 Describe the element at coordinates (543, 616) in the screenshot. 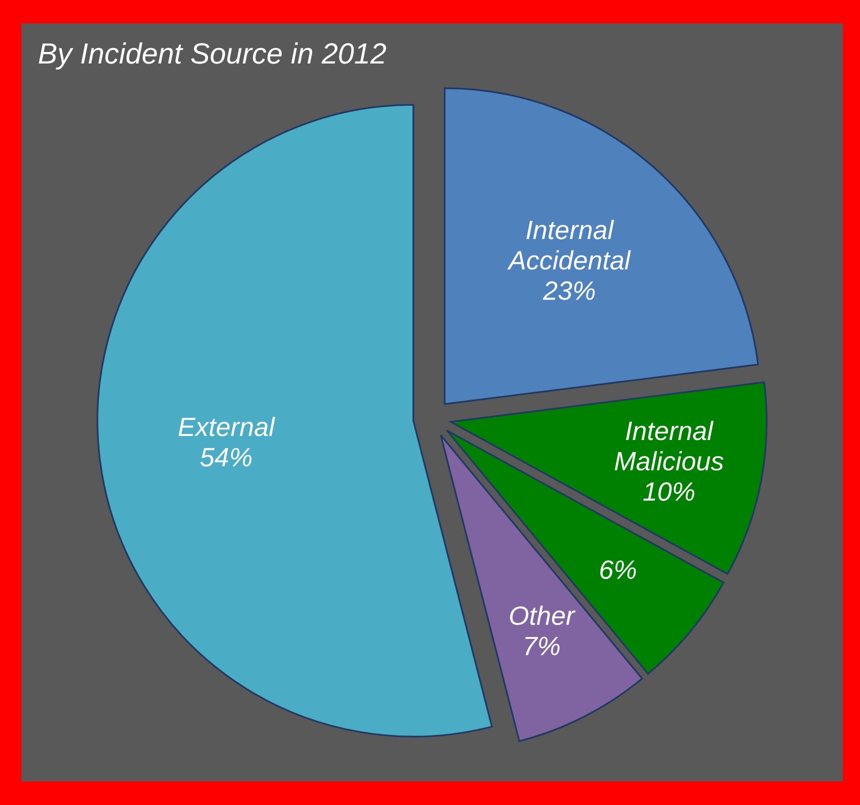

I see `slice-label: Other` at that location.